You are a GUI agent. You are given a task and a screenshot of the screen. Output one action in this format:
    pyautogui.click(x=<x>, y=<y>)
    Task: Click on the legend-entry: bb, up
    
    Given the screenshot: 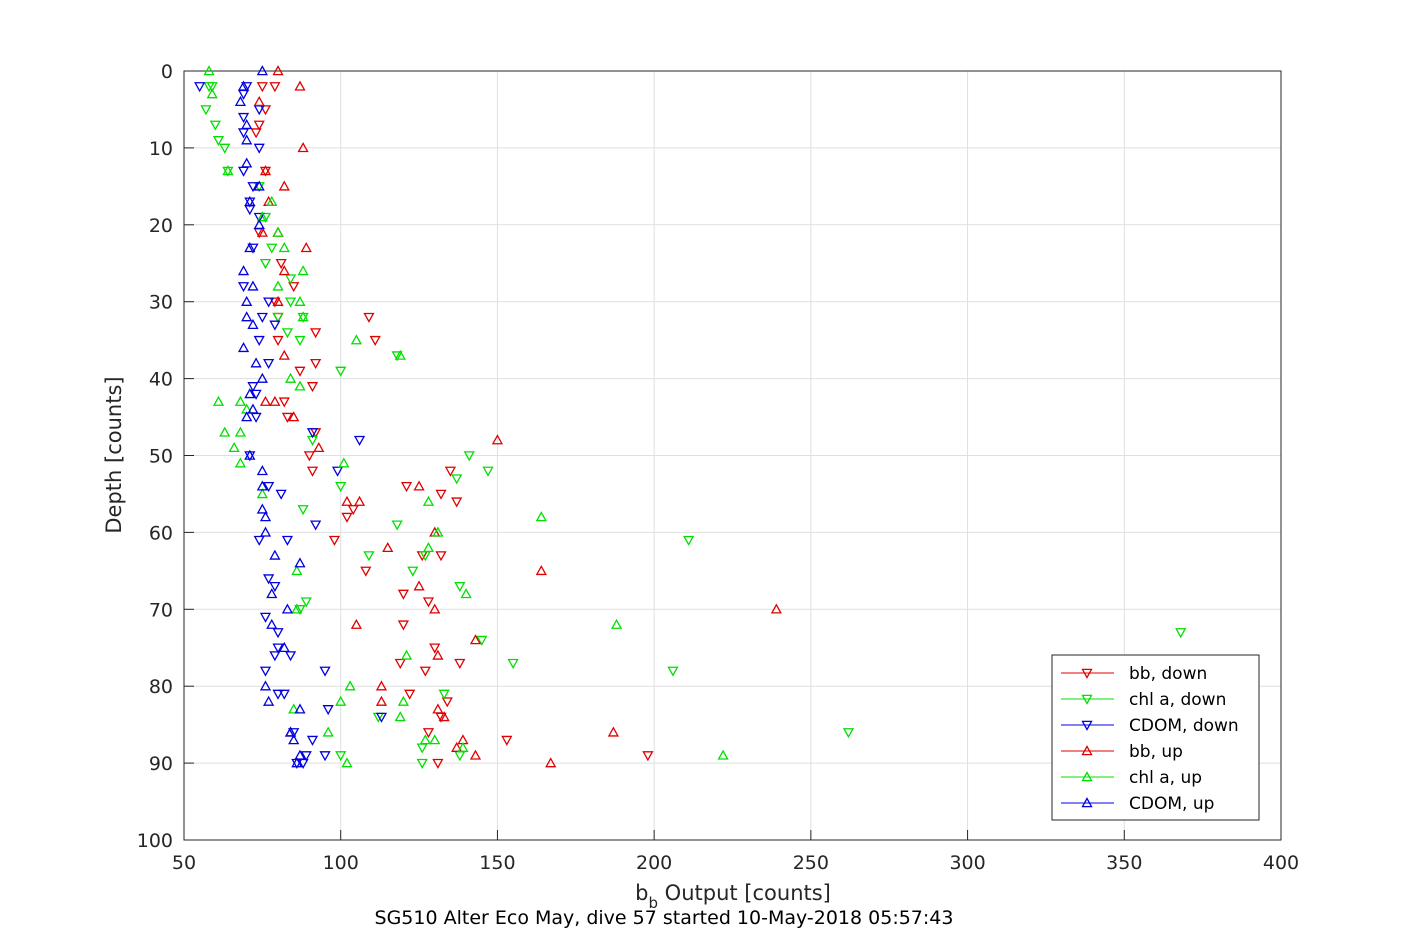 What is the action you would take?
    pyautogui.click(x=1122, y=752)
    